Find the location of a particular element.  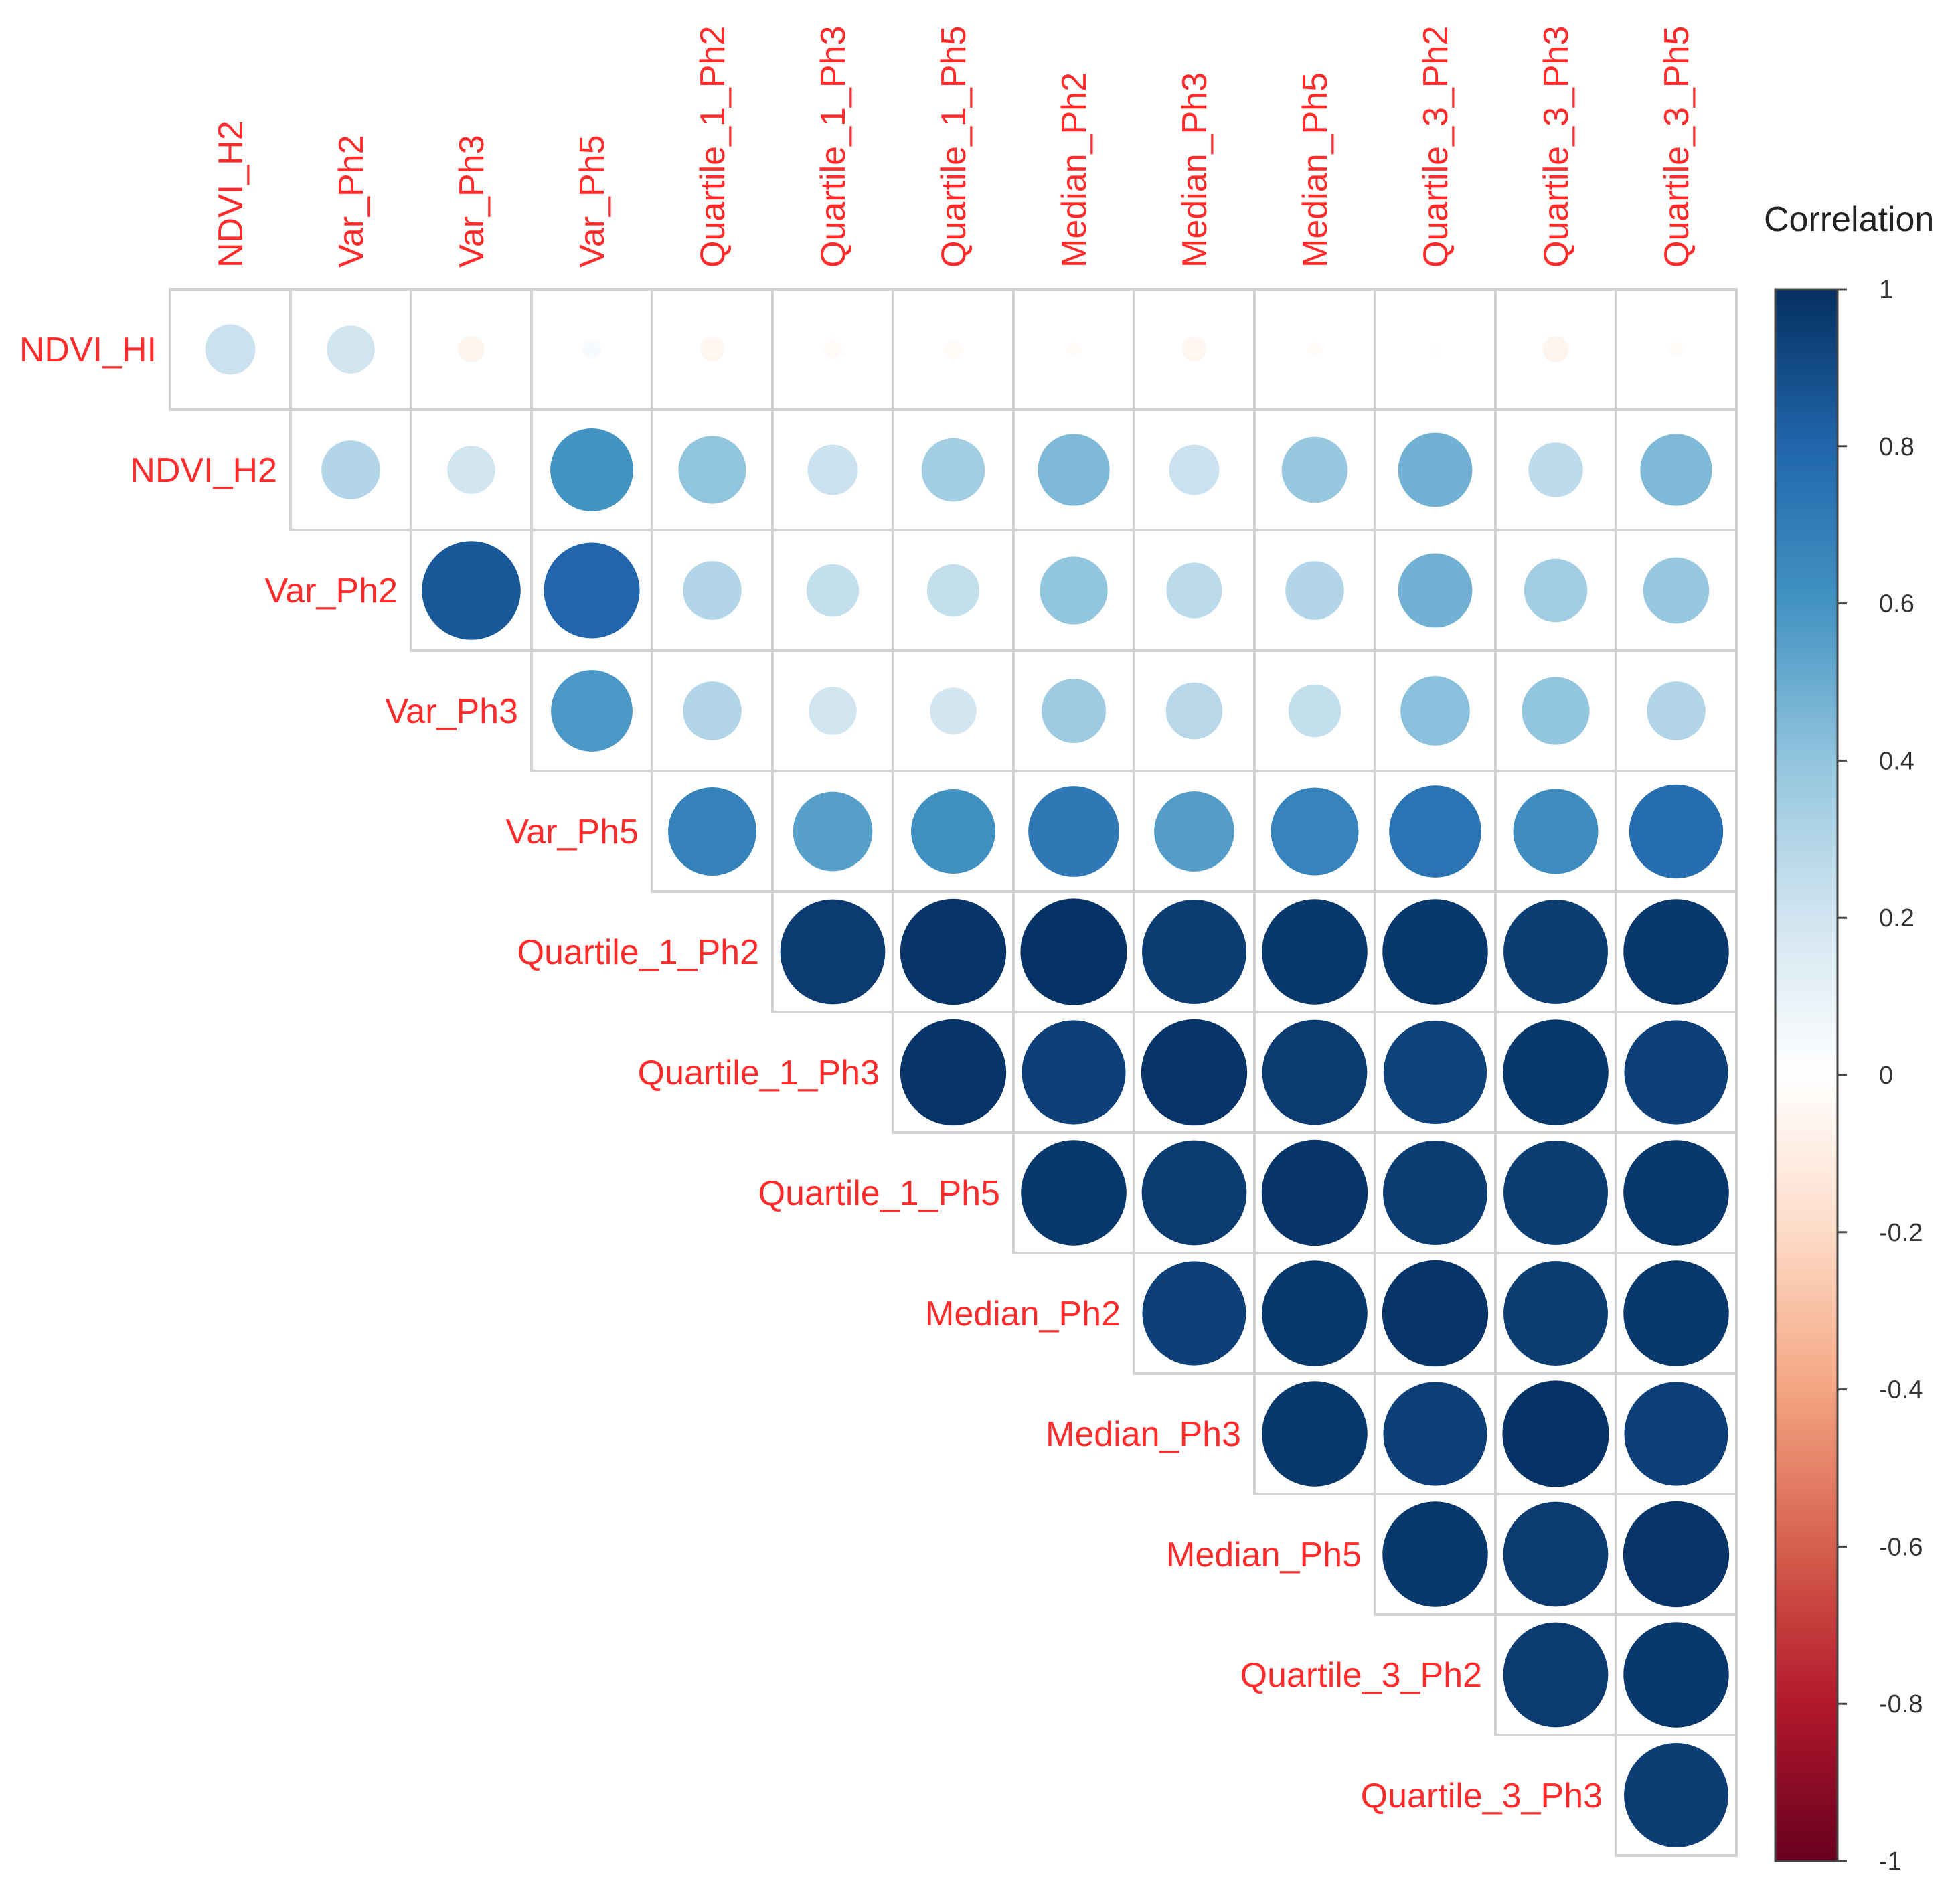

legend-tick-label: 0.6 is located at coordinates (1896, 604).